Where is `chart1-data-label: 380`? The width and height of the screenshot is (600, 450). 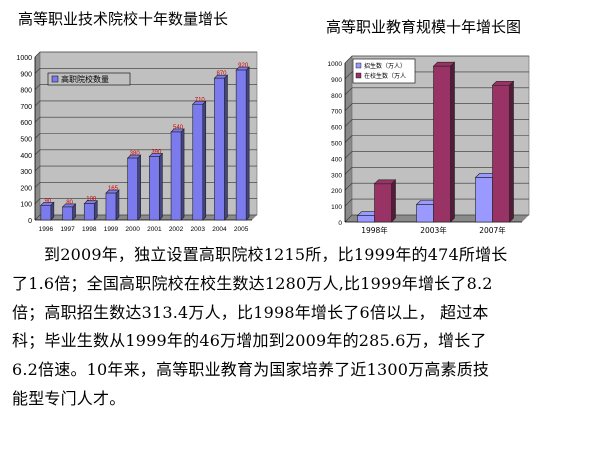
chart1-data-label: 380 is located at coordinates (135, 154).